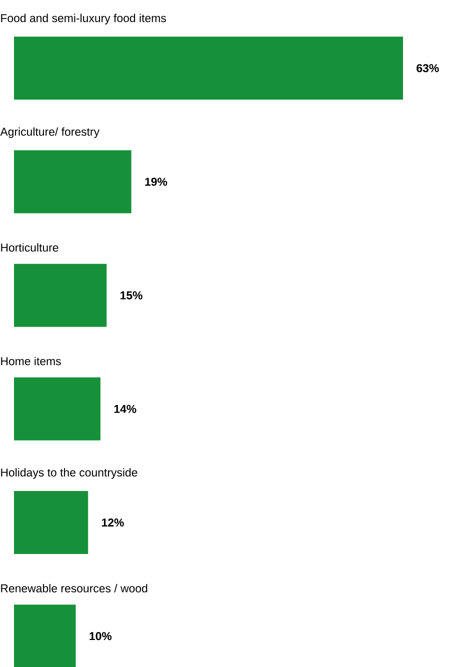 The width and height of the screenshot is (466, 667). Describe the element at coordinates (125, 408) in the screenshot. I see `data-label: 14%` at that location.